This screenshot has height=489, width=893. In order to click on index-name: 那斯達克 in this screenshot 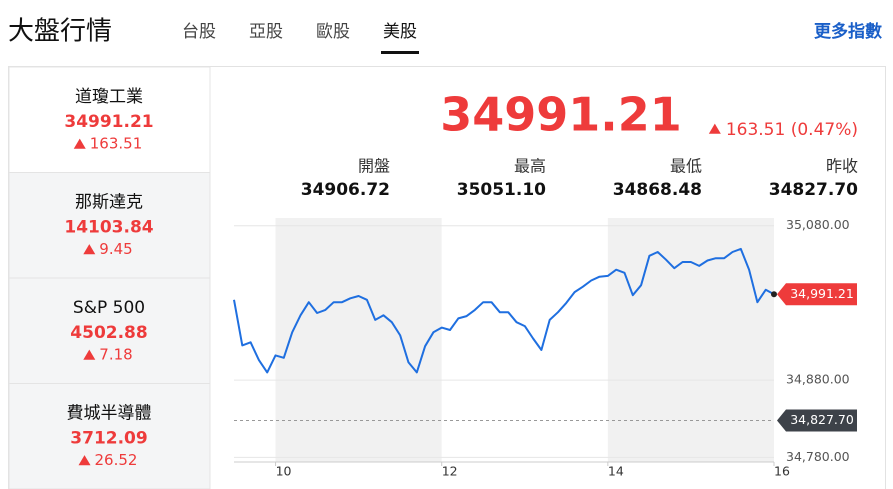, I will do `click(109, 203)`.